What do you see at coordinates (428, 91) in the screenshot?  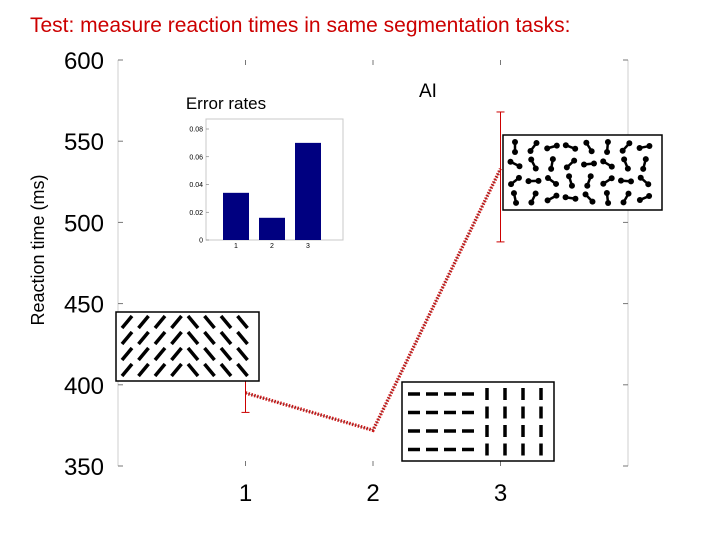 I see `annotation-ai: AI` at bounding box center [428, 91].